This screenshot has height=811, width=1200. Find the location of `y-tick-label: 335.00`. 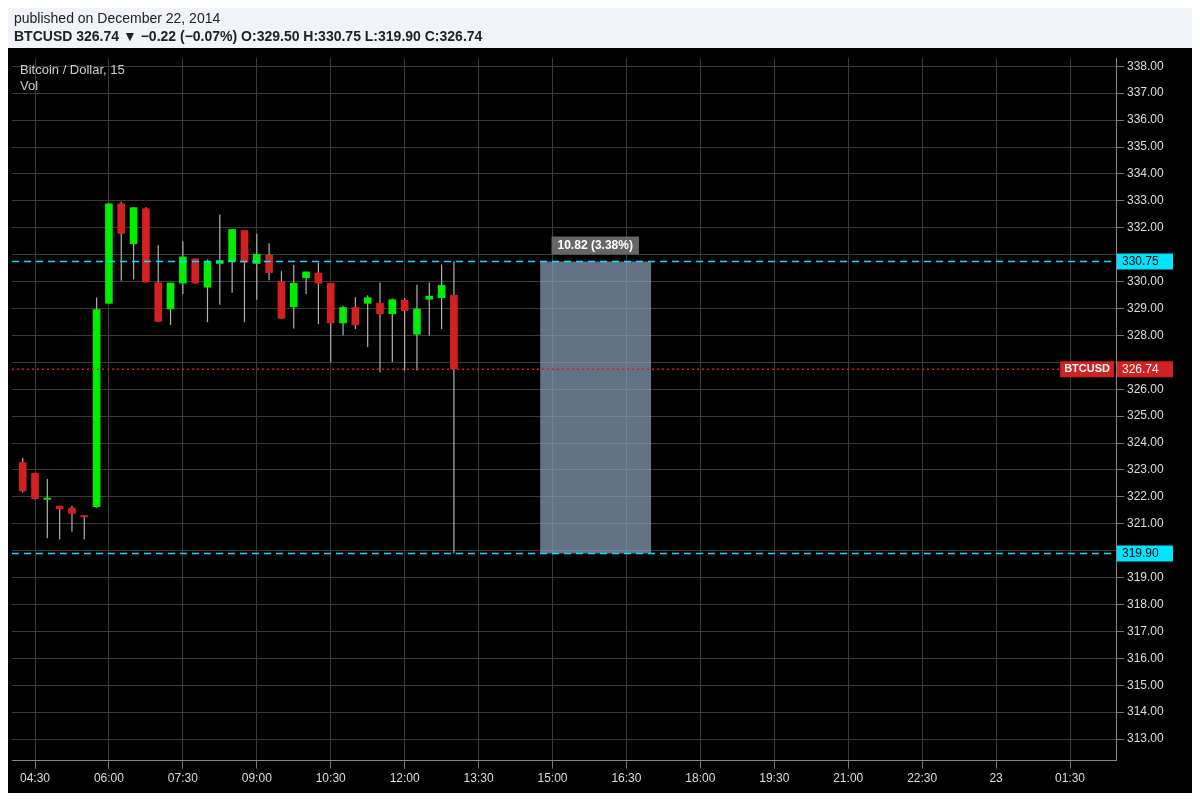

y-tick-label: 335.00 is located at coordinates (1146, 146).